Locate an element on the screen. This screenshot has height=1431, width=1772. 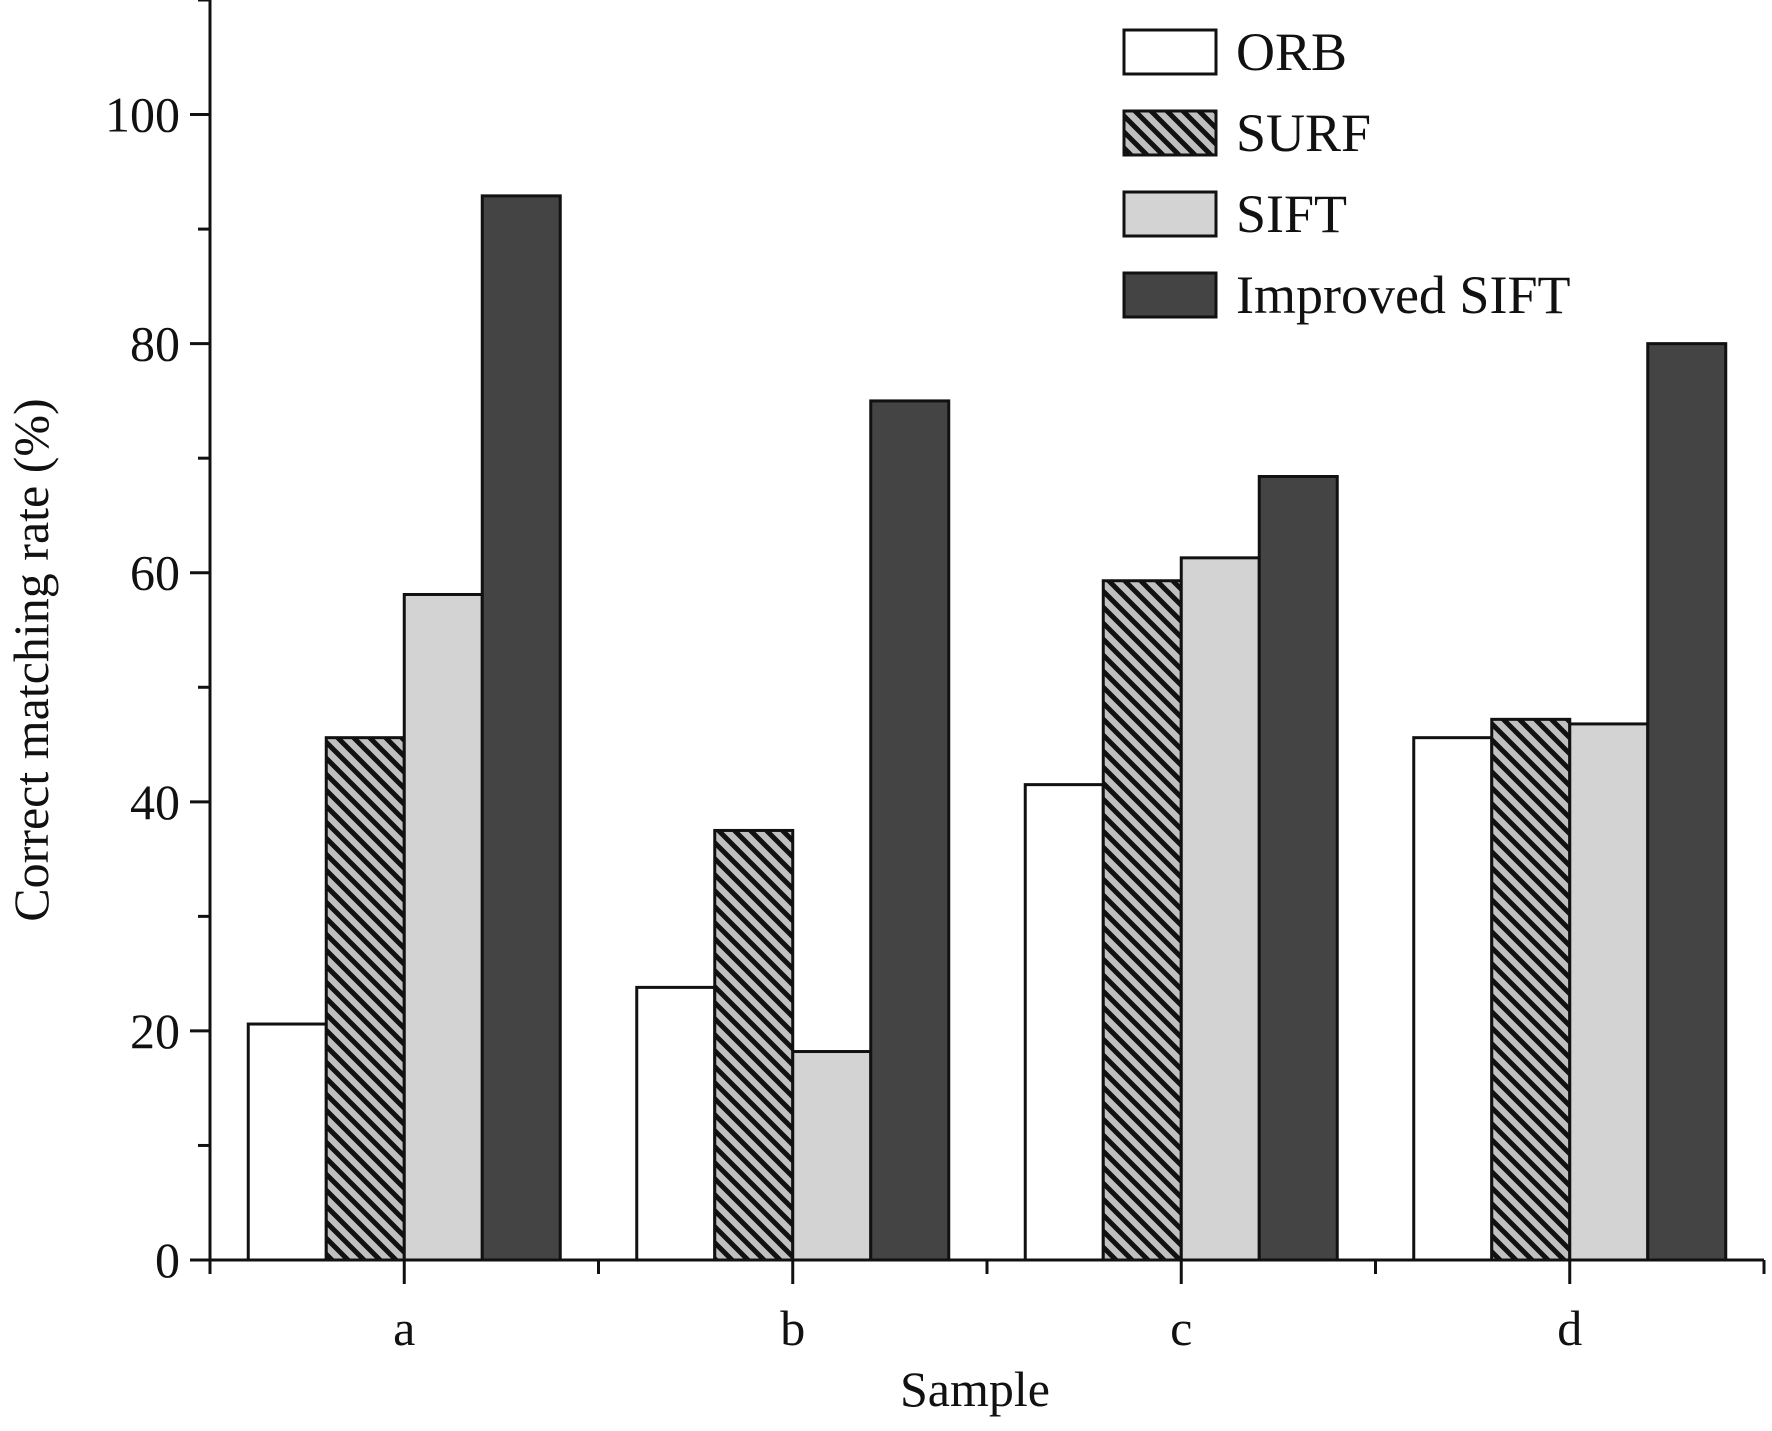
y-axis-label: Correct matching rate (%) is located at coordinates (31, 659).